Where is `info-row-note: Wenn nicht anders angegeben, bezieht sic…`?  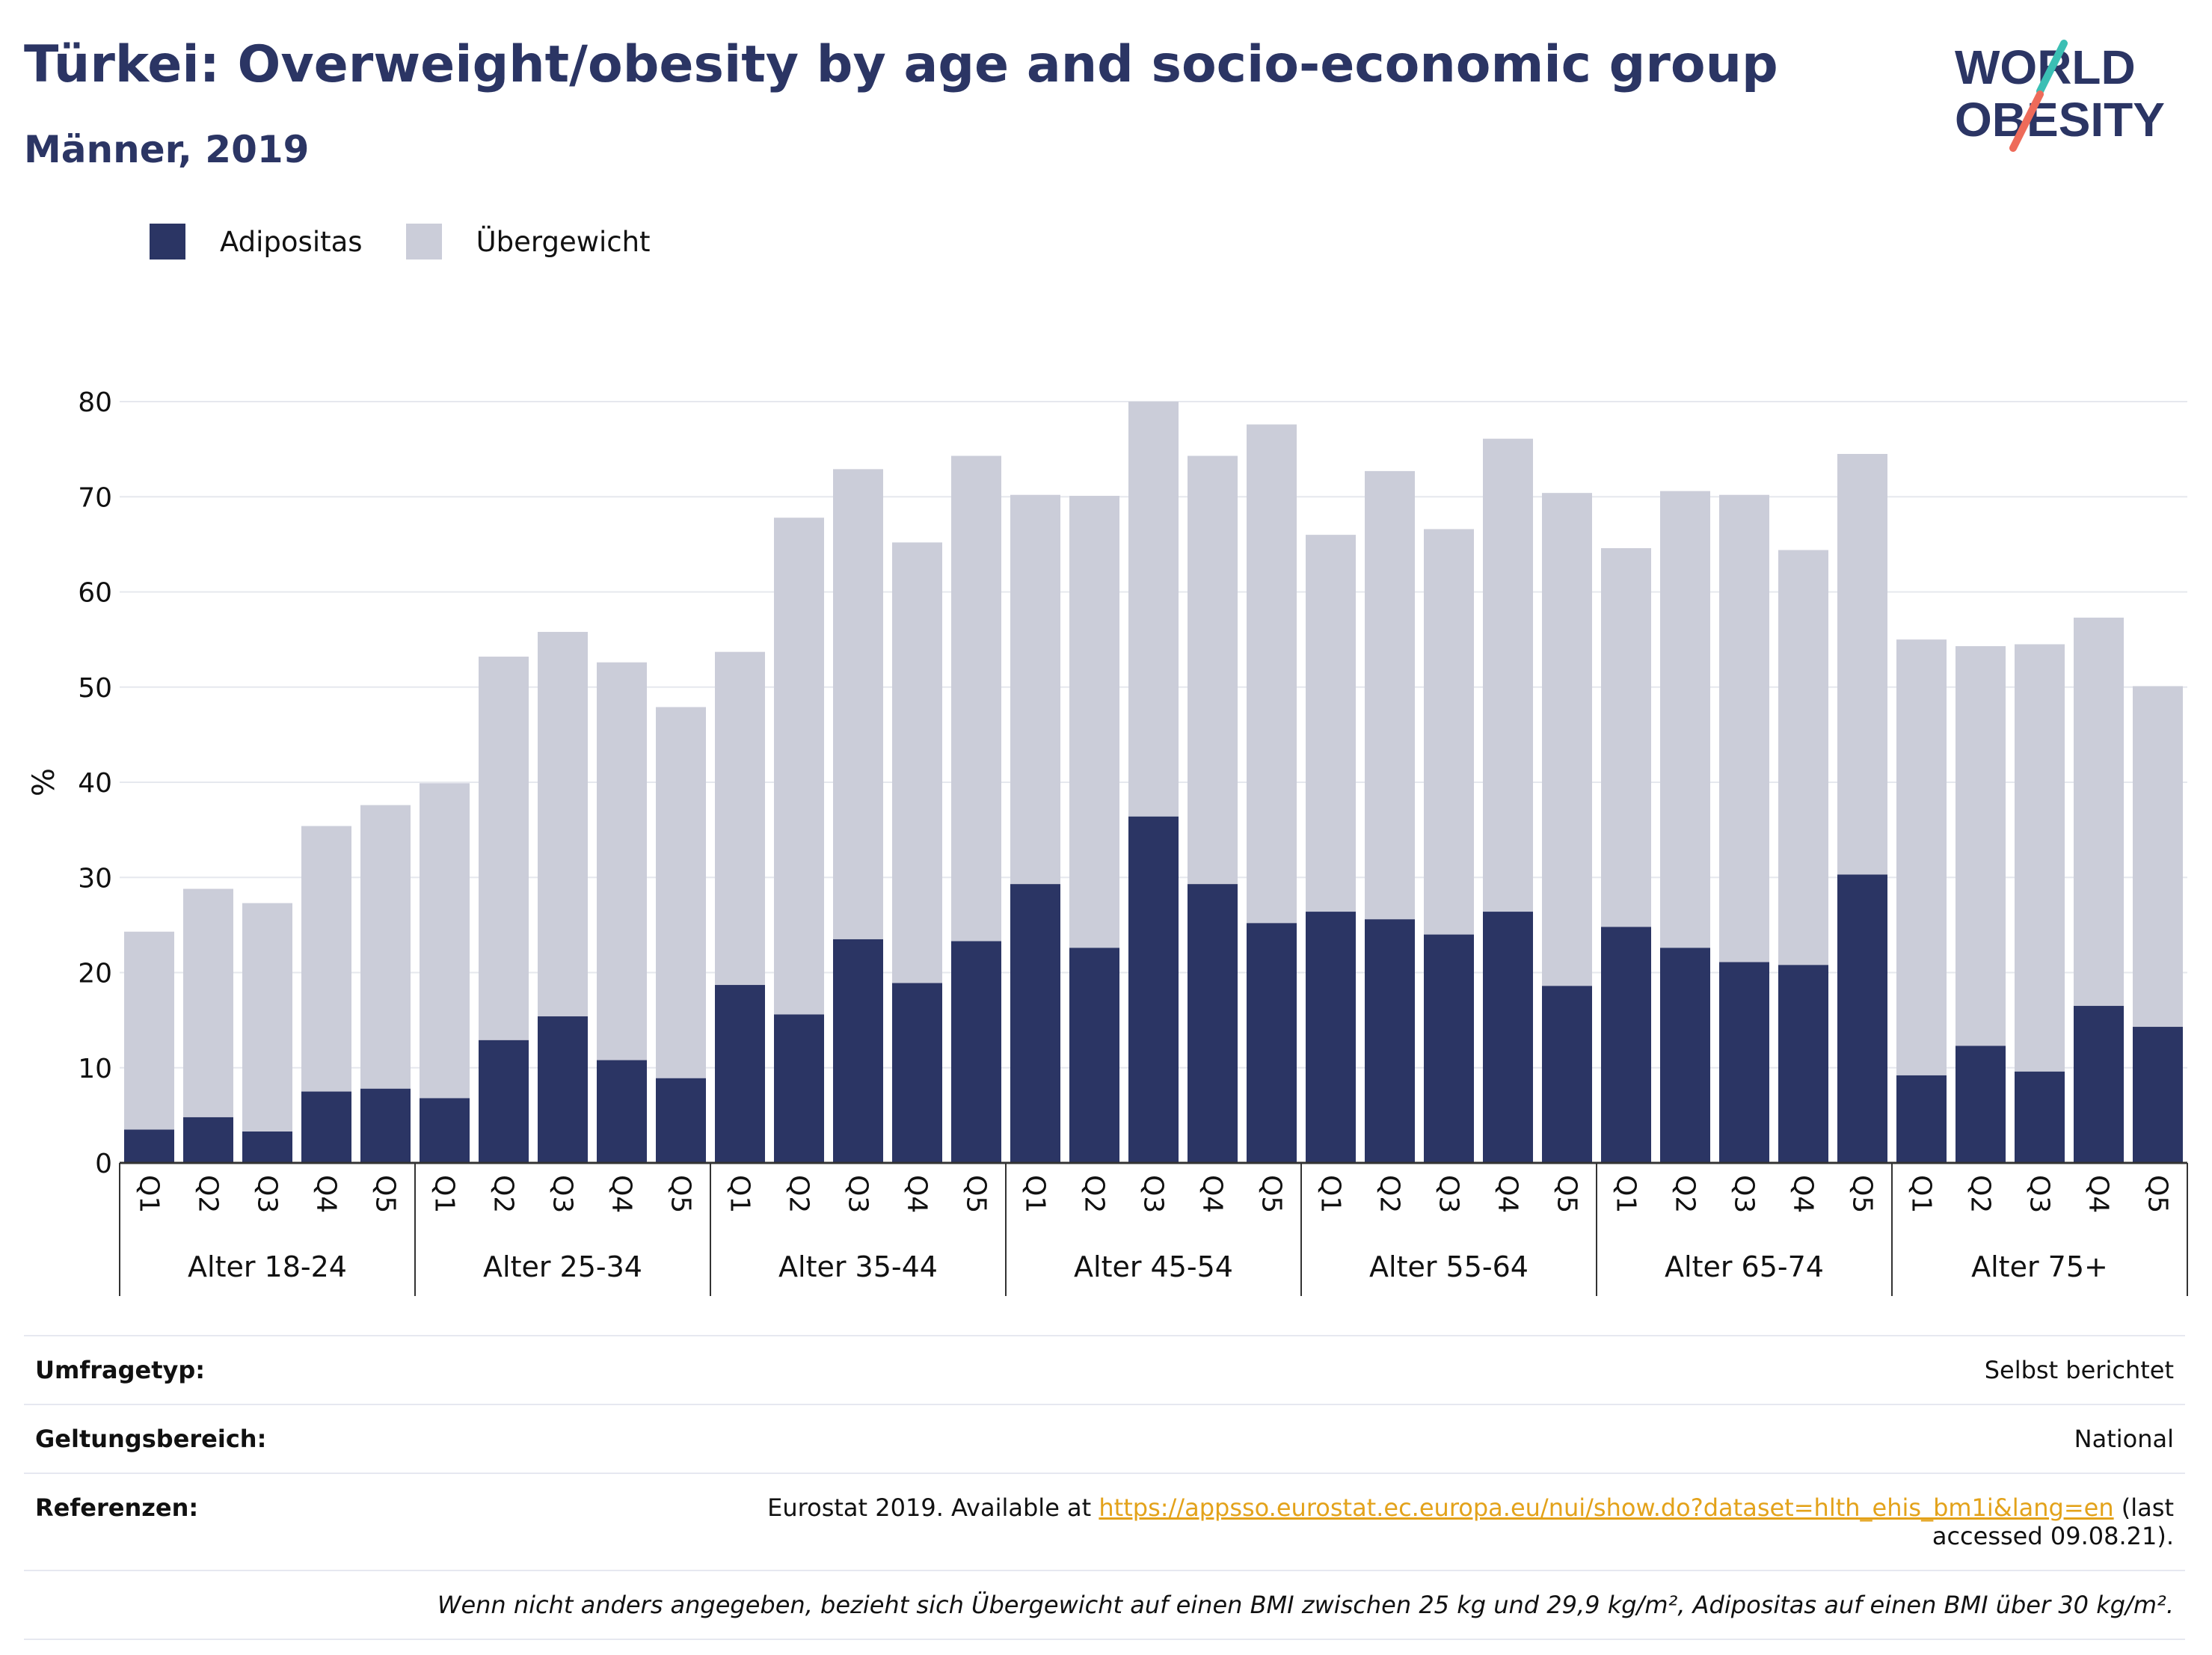
info-row-note: Wenn nicht anders angegeben, bezieht sic… is located at coordinates (1104, 1605).